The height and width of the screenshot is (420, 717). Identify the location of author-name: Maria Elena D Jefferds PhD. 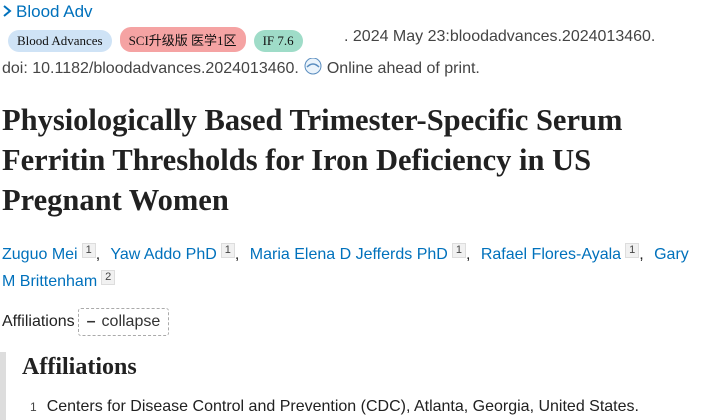
(348, 254).